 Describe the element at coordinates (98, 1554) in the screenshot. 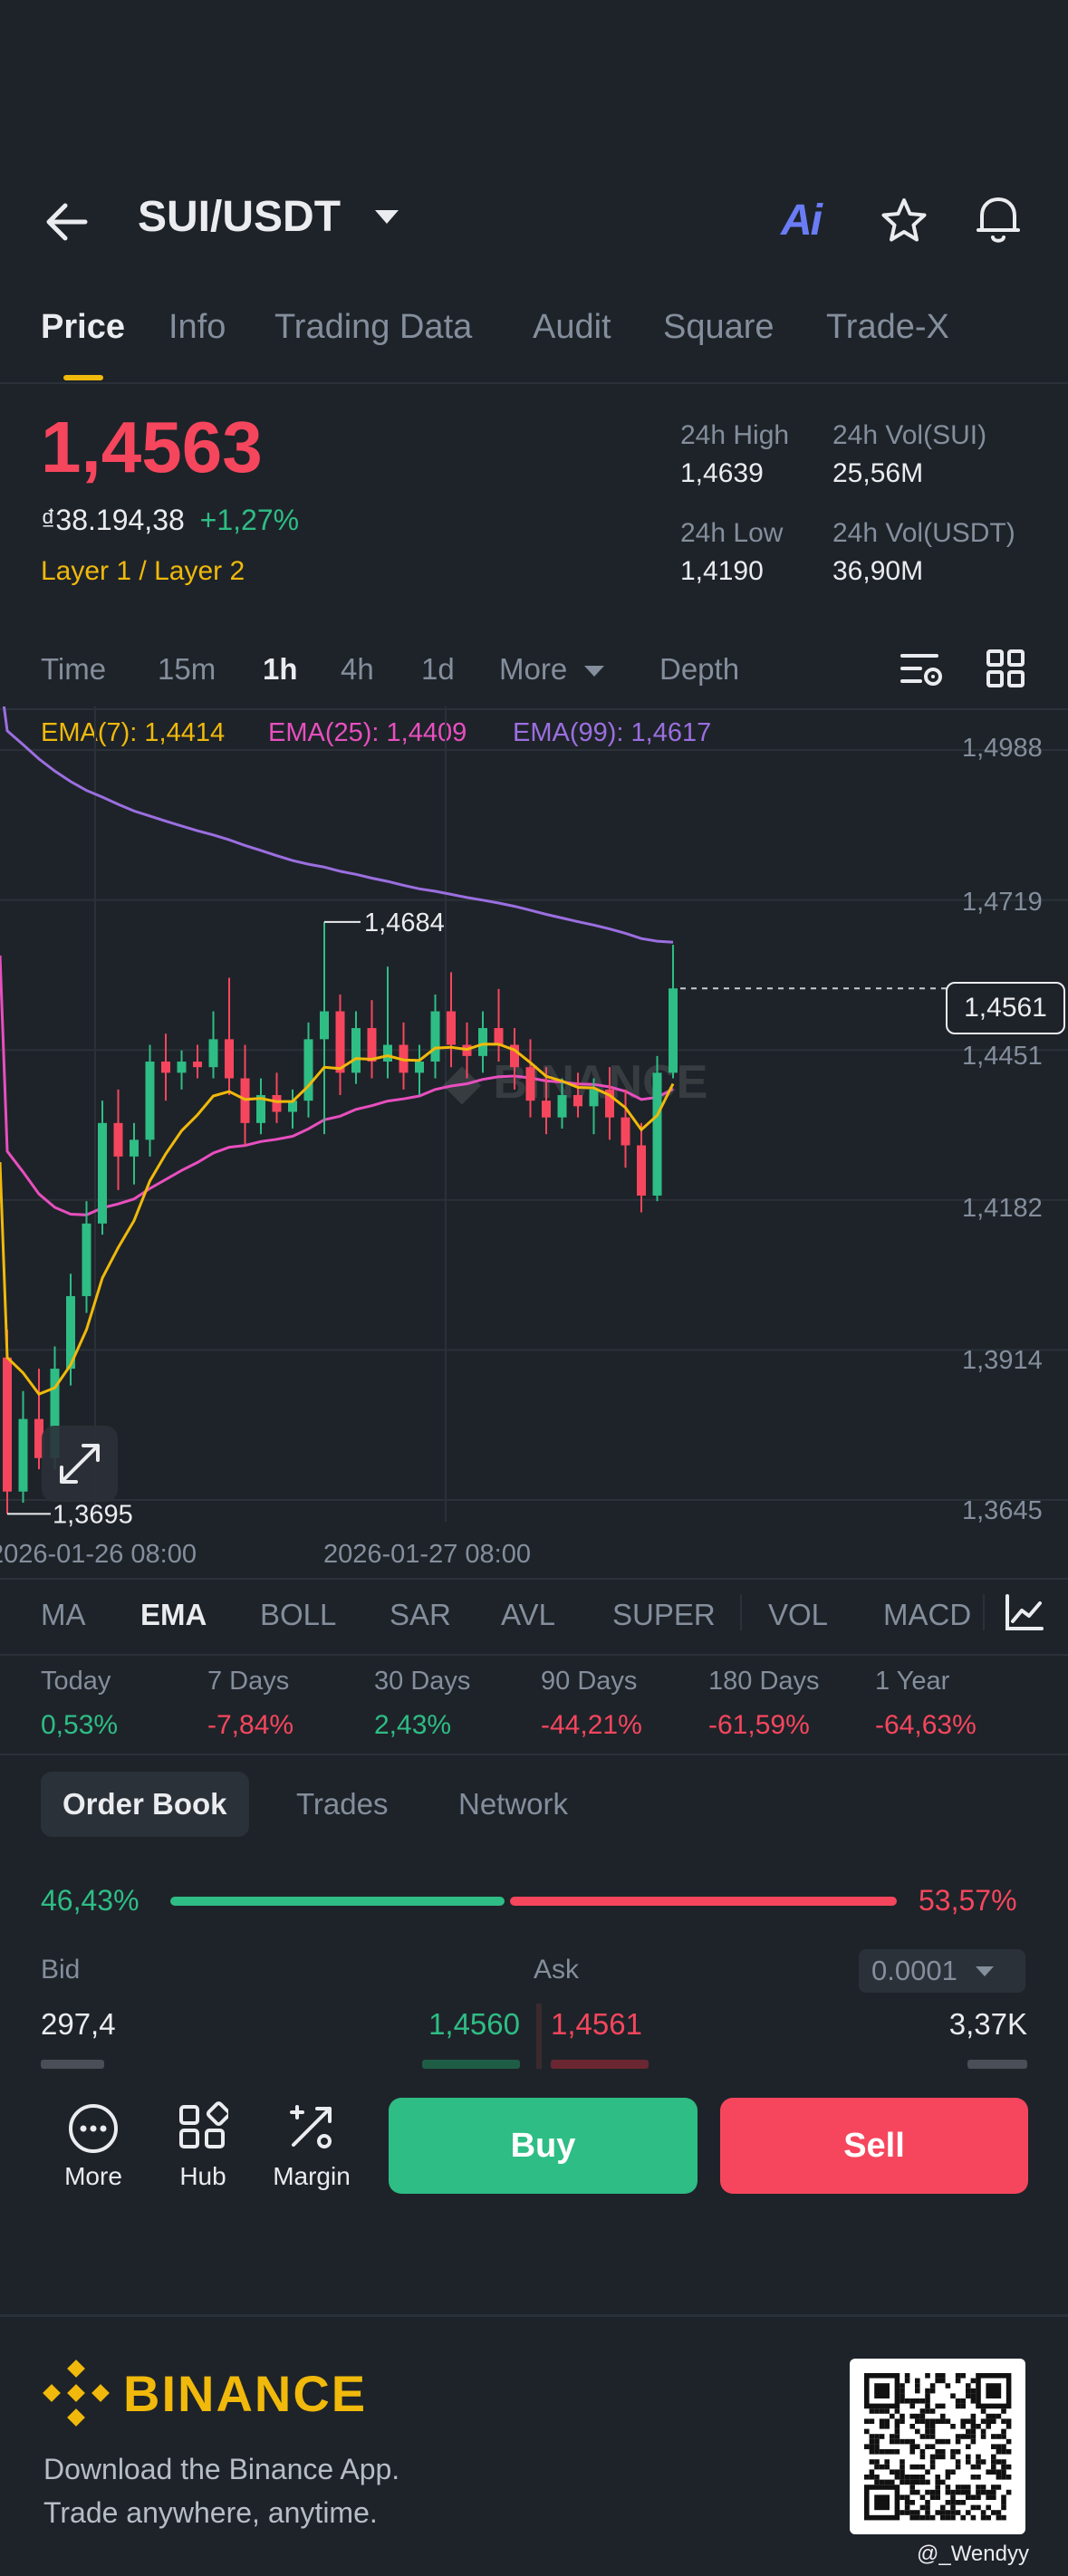

I see `x-axis-label: 2026-01-26 08:00` at that location.